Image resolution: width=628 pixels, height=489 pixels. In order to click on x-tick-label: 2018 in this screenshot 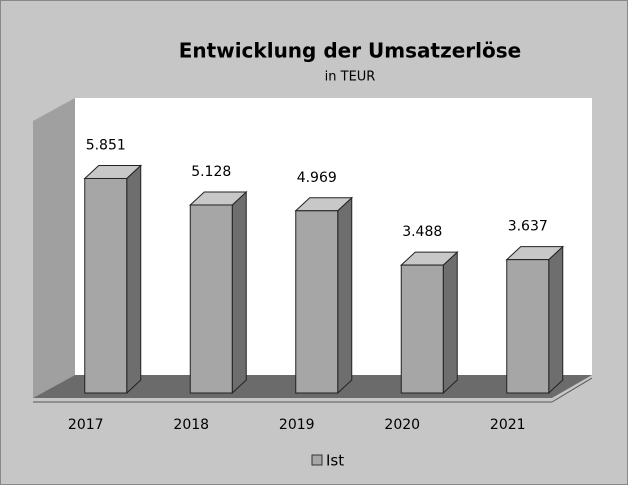, I will do `click(191, 425)`.